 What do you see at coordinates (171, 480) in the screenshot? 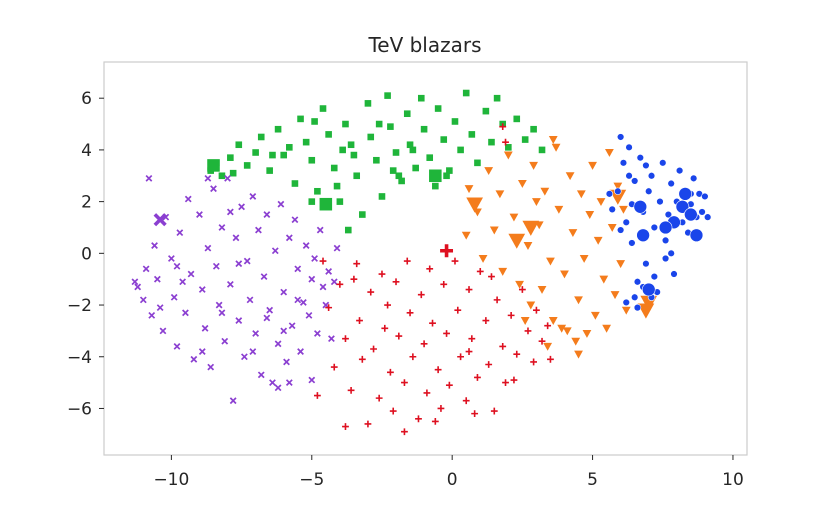
I see `x-tick-label: −10` at bounding box center [171, 480].